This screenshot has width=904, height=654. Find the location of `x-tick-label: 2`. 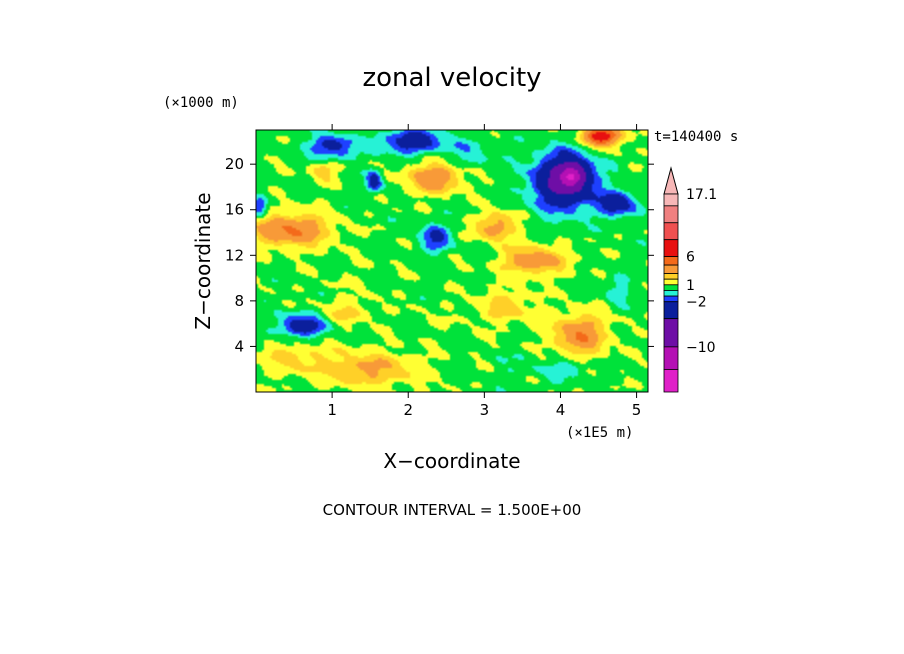

x-tick-label: 2 is located at coordinates (408, 410).